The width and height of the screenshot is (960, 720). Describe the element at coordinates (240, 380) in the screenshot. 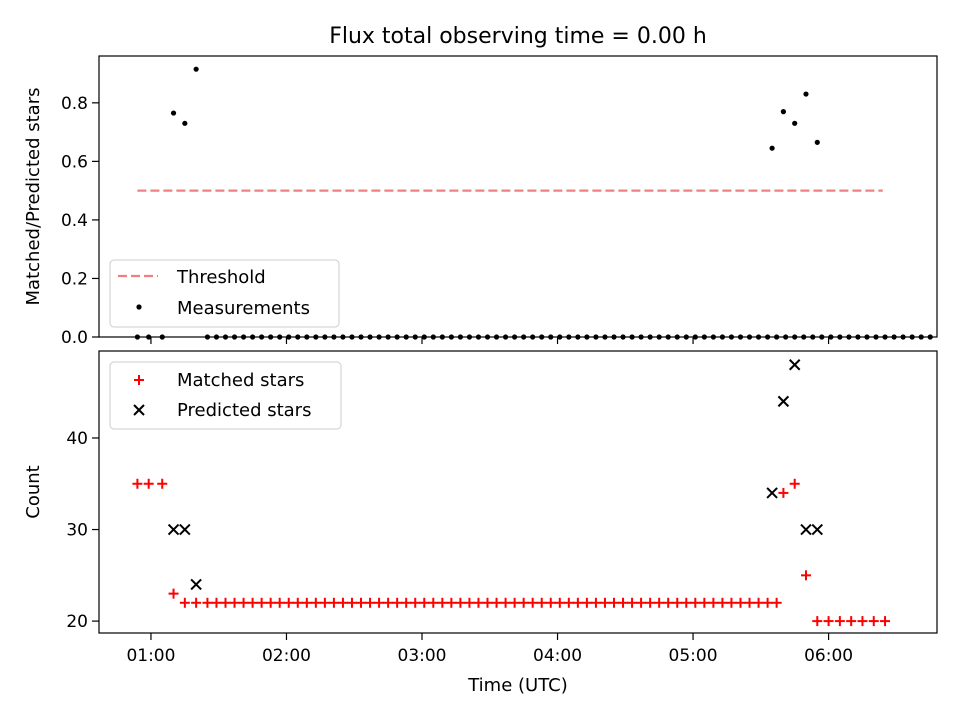

I see `legend-matched-label: Matched stars` at that location.